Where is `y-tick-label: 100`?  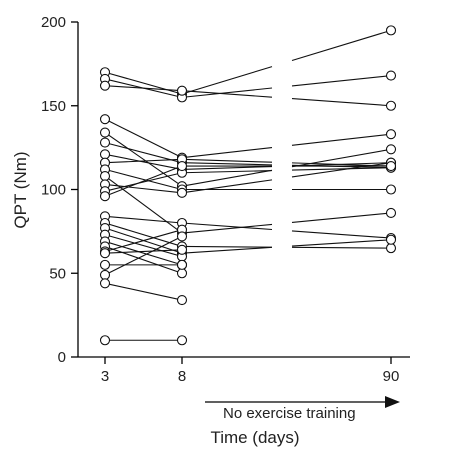
y-tick-label: 100 is located at coordinates (53, 190).